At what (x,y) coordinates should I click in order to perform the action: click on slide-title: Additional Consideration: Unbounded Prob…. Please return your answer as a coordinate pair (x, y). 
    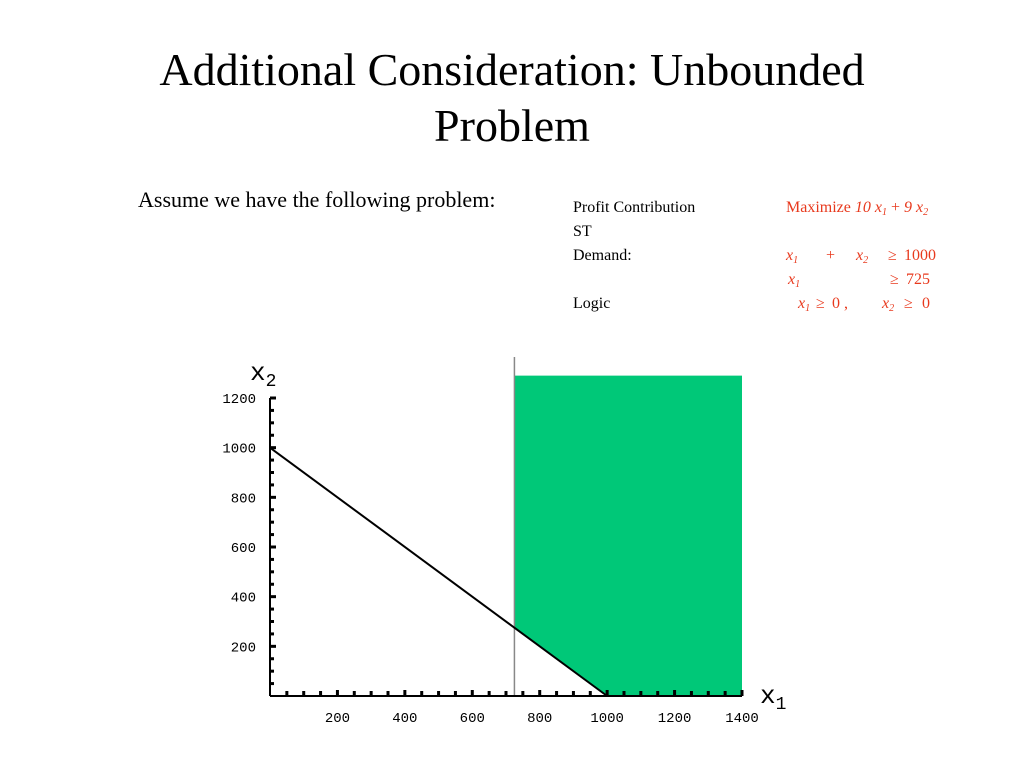
    Looking at the image, I should click on (512, 98).